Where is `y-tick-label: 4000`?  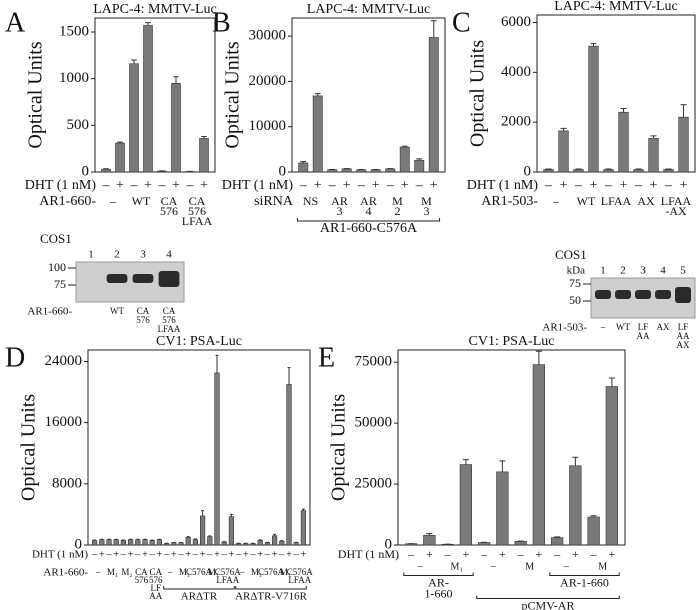 y-tick-label: 4000 is located at coordinates (516, 72).